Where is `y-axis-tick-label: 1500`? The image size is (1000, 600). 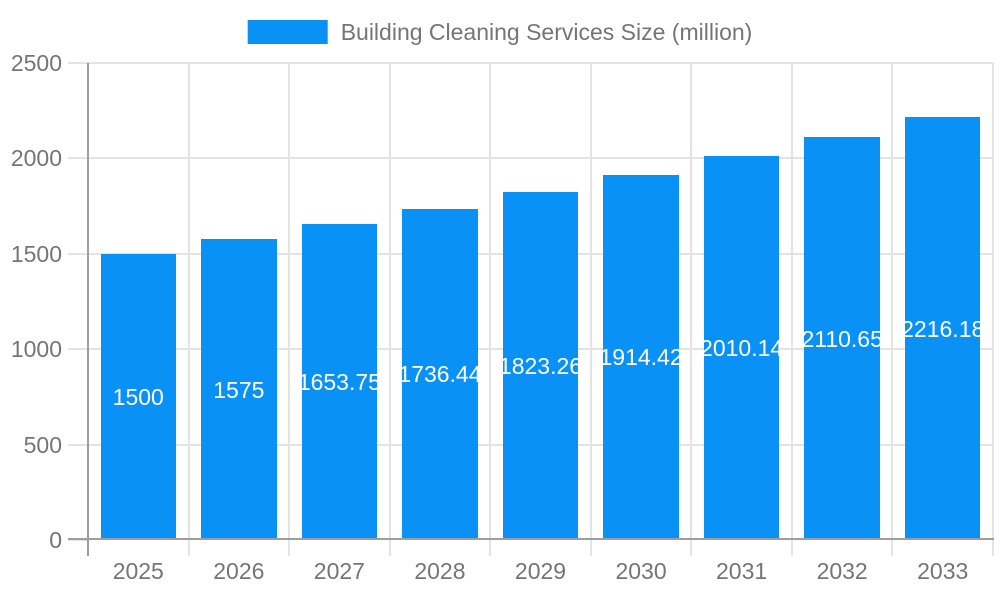
y-axis-tick-label: 1500 is located at coordinates (36, 253).